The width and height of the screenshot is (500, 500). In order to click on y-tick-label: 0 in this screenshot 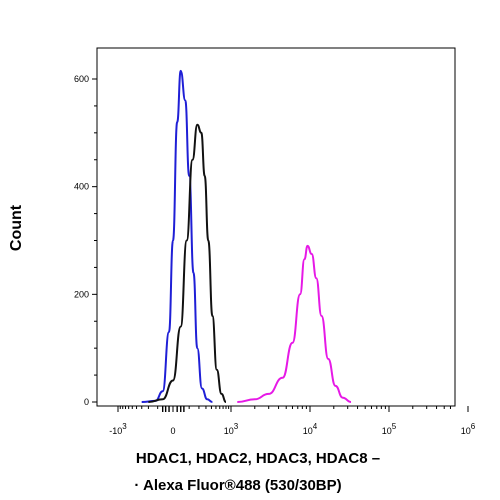, I will do `click(86, 402)`.